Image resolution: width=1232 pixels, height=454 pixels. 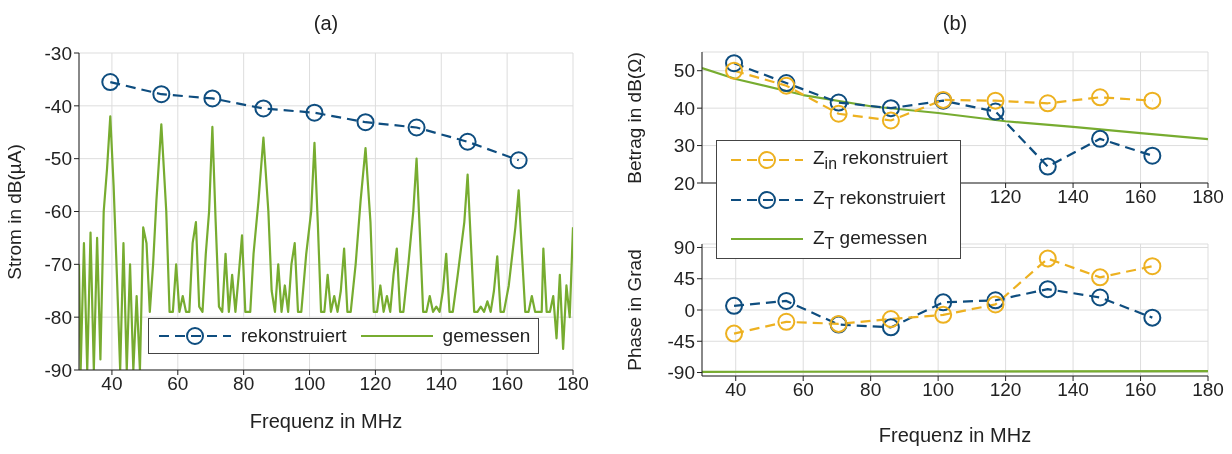 What do you see at coordinates (880, 160) in the screenshot?
I see `legend-label: Z$_{in}$ rekonstruiert` at bounding box center [880, 160].